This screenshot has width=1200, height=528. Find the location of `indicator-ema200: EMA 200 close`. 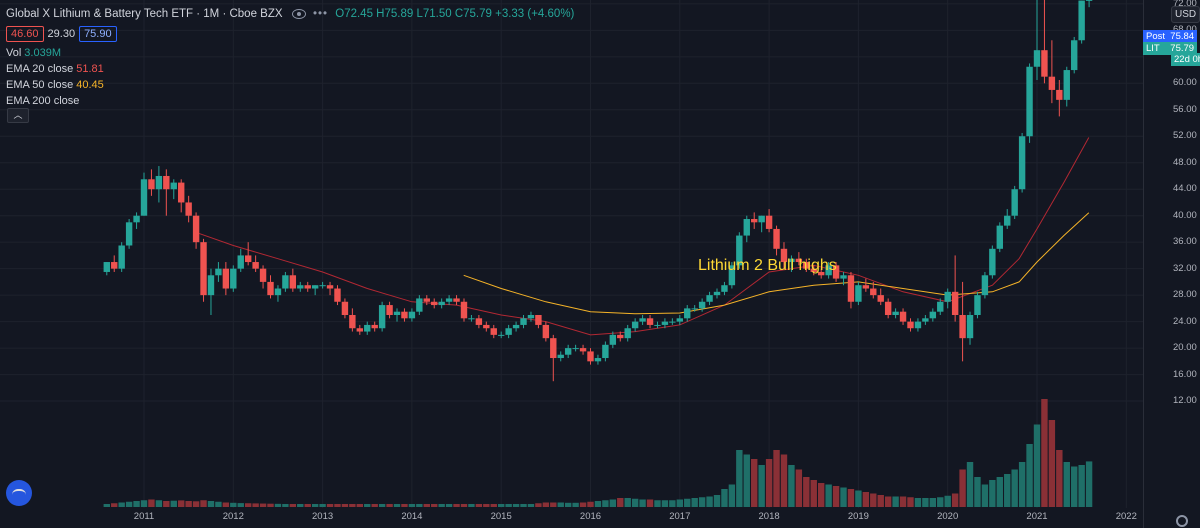

indicator-ema200: EMA 200 close is located at coordinates (43, 101).